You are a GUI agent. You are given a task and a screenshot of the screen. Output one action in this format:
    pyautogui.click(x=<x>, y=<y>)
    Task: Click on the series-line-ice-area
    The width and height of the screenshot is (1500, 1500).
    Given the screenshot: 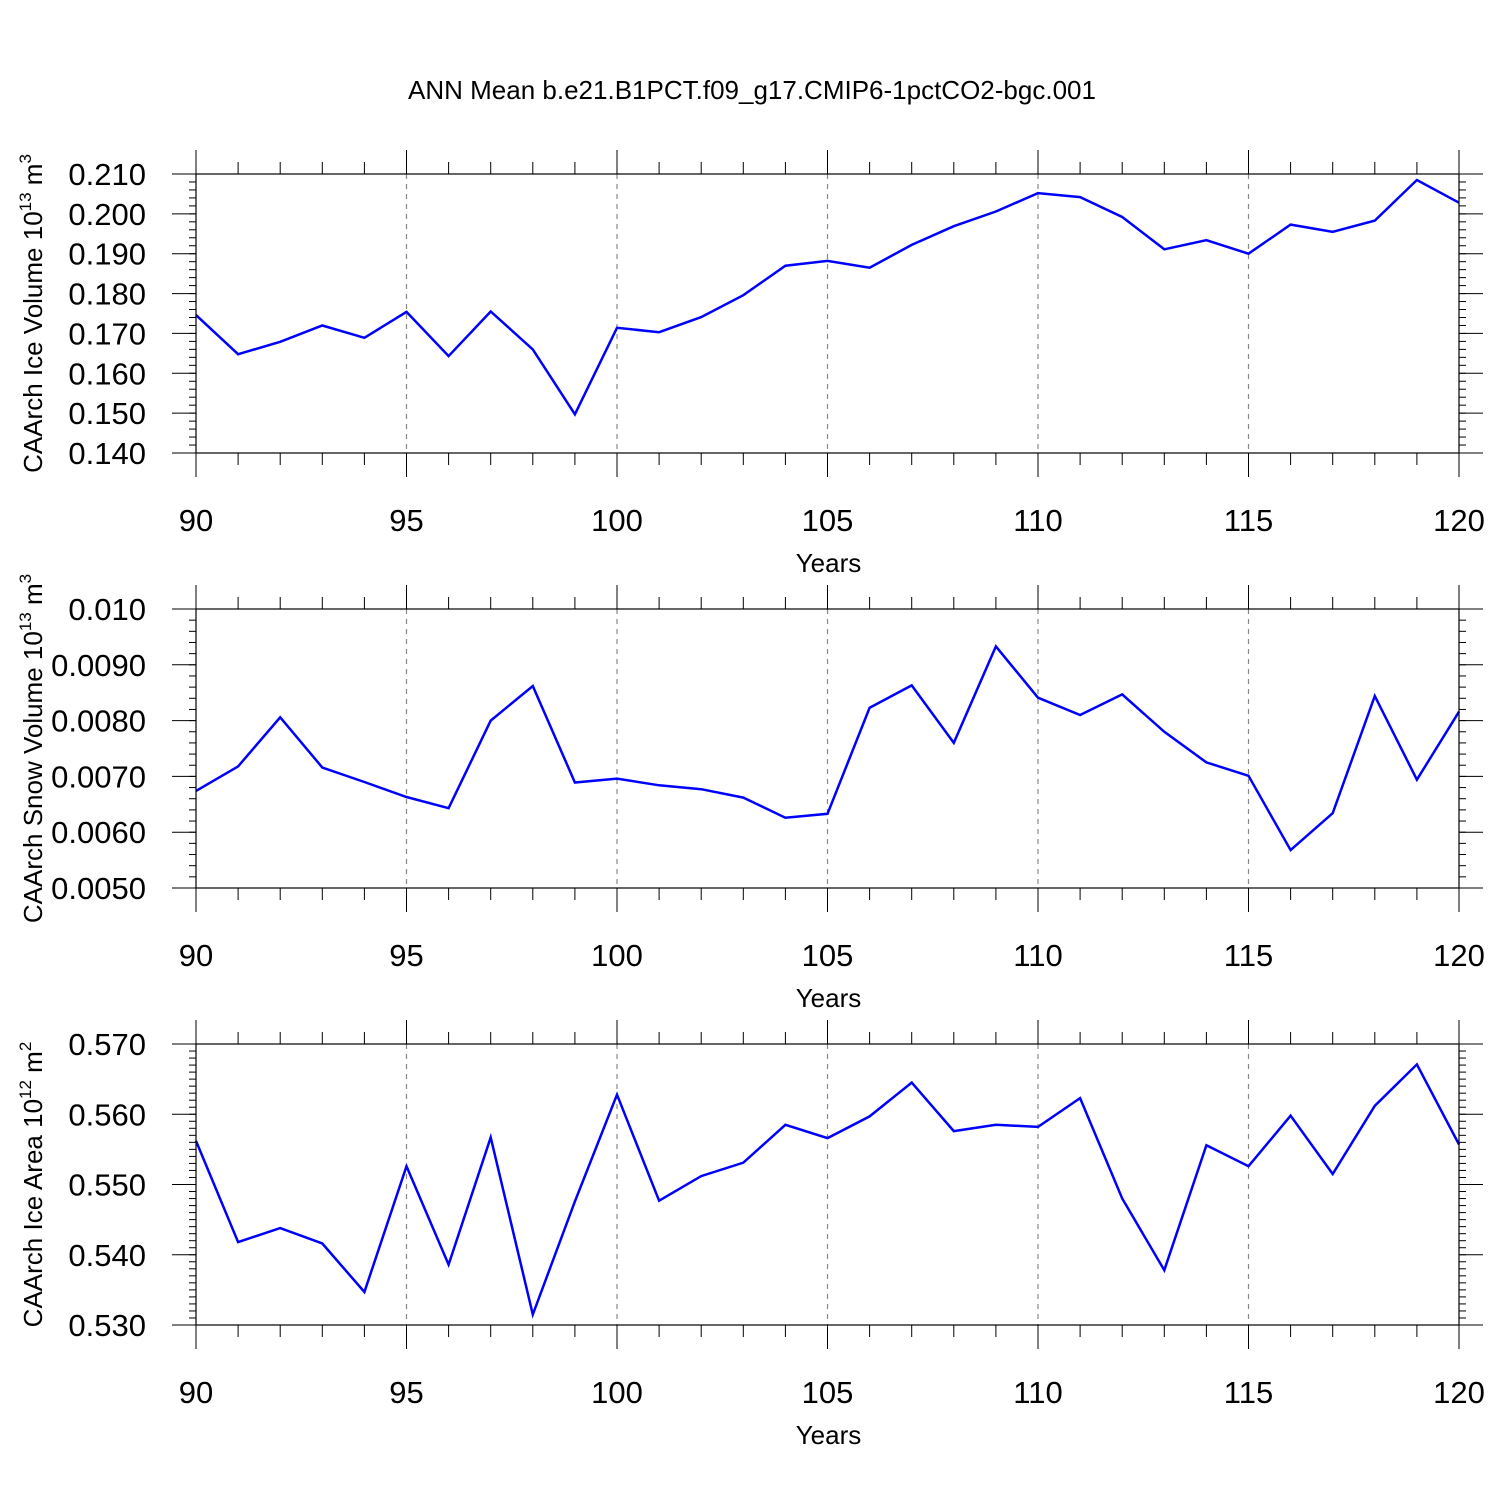 What is the action you would take?
    pyautogui.click(x=827, y=1190)
    